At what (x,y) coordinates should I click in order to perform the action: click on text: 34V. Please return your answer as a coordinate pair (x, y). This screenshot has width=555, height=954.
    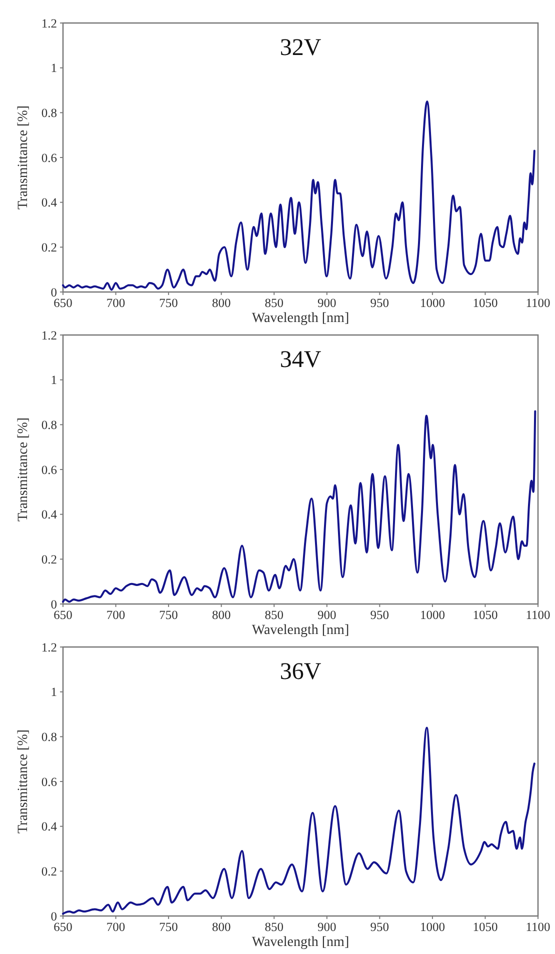
    Looking at the image, I should click on (301, 360).